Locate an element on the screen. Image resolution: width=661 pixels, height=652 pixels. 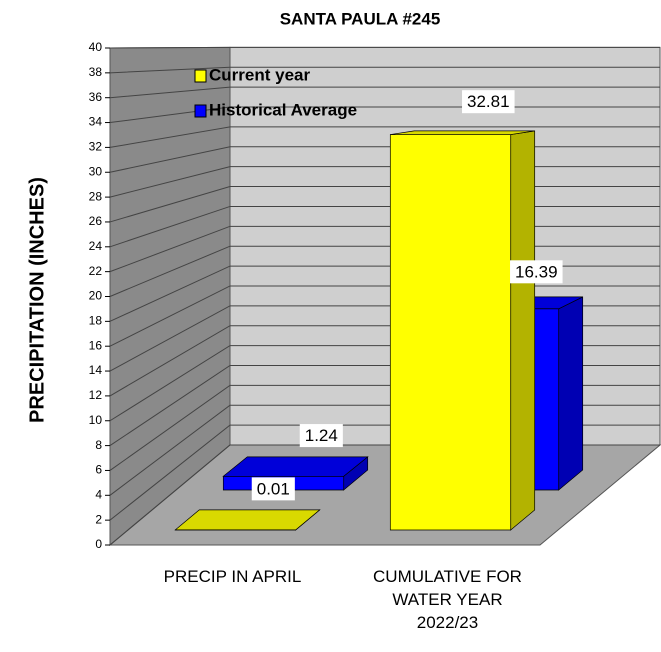
y-tick-label: 18 is located at coordinates (96, 321).